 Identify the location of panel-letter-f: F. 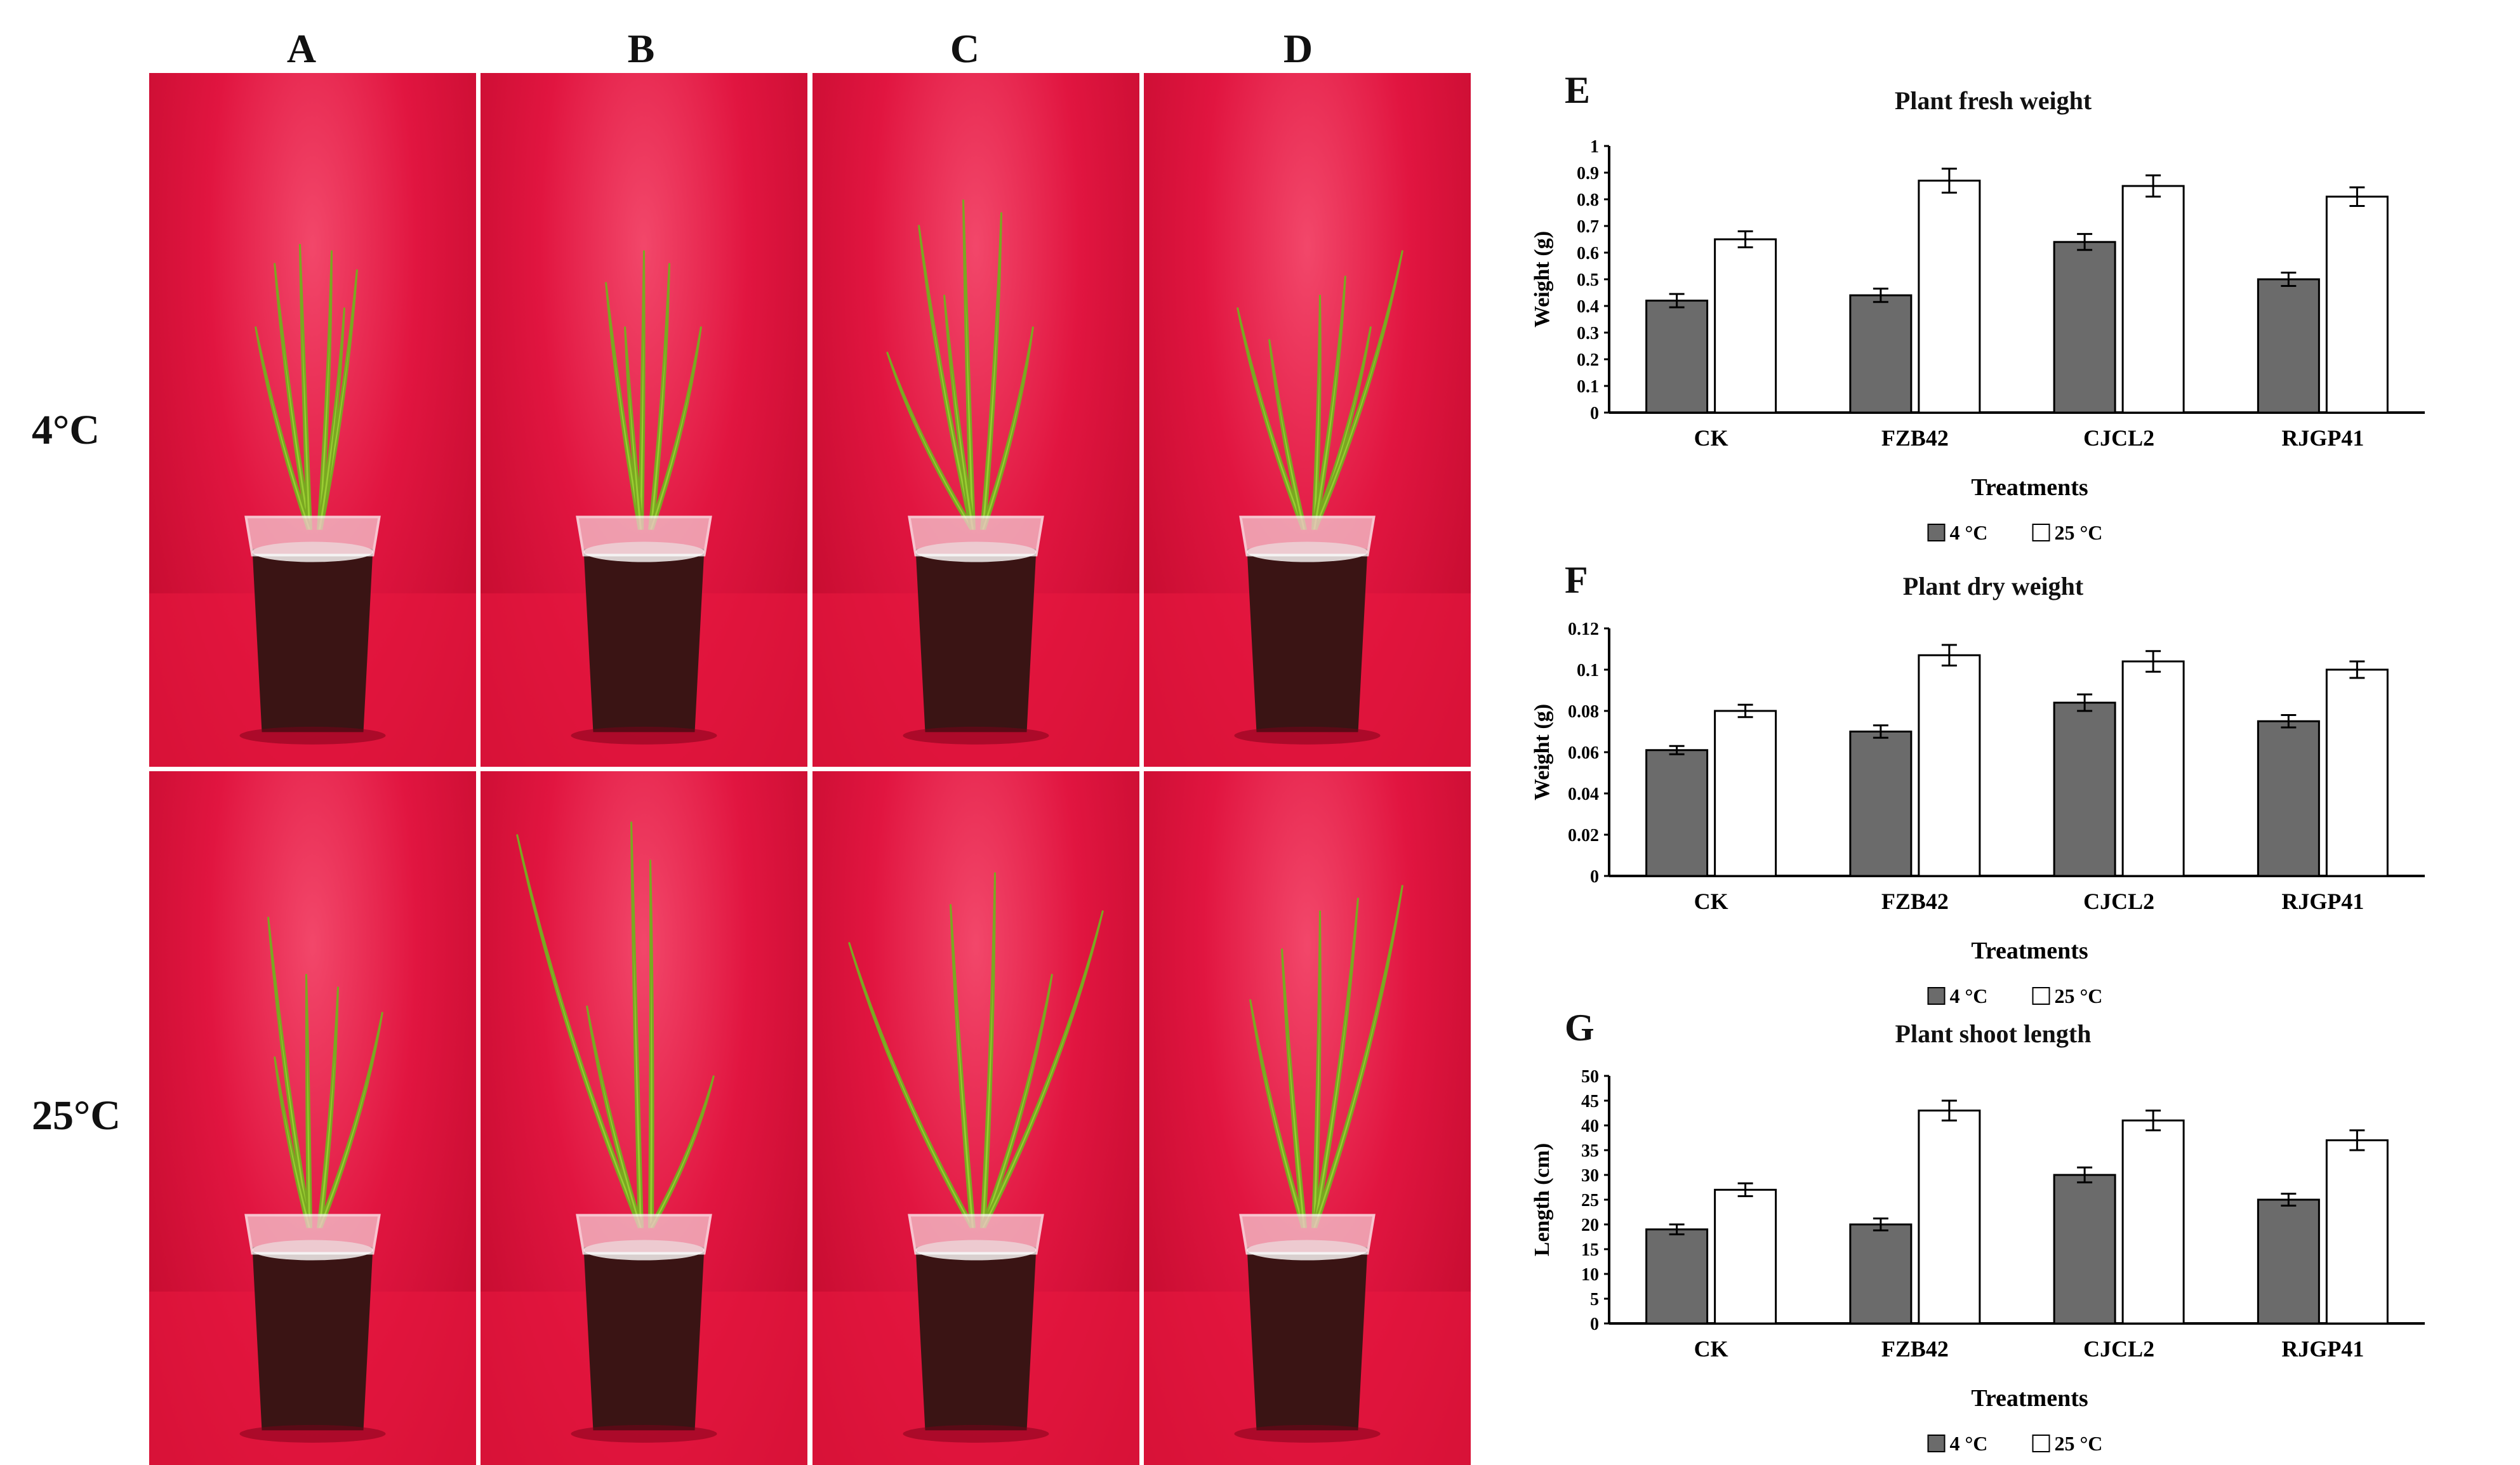
(1576, 580).